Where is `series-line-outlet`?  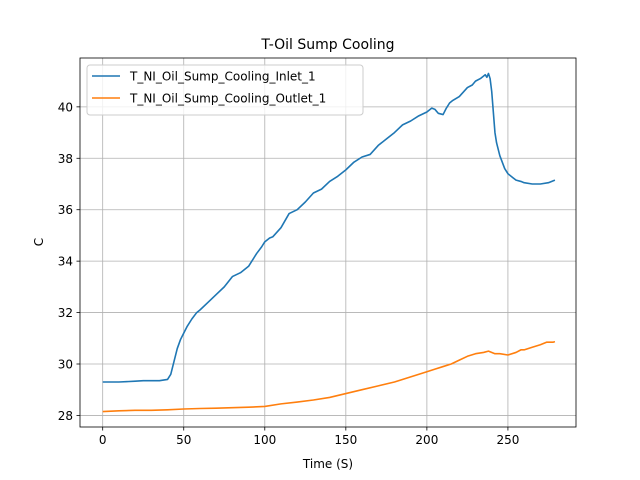 series-line-outlet is located at coordinates (329, 376).